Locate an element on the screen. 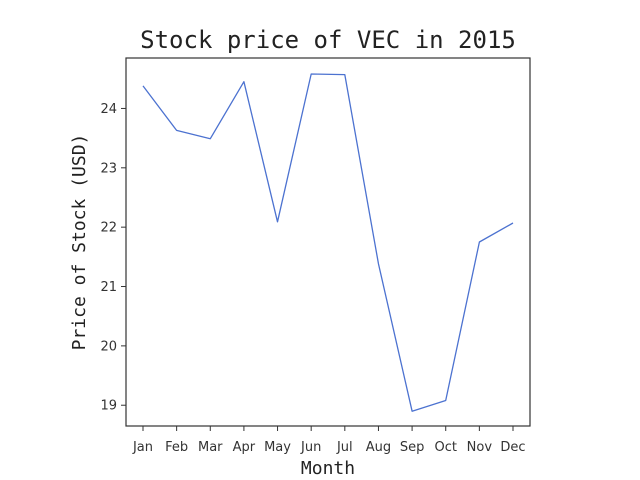  x-axis-label: Month is located at coordinates (328, 468).